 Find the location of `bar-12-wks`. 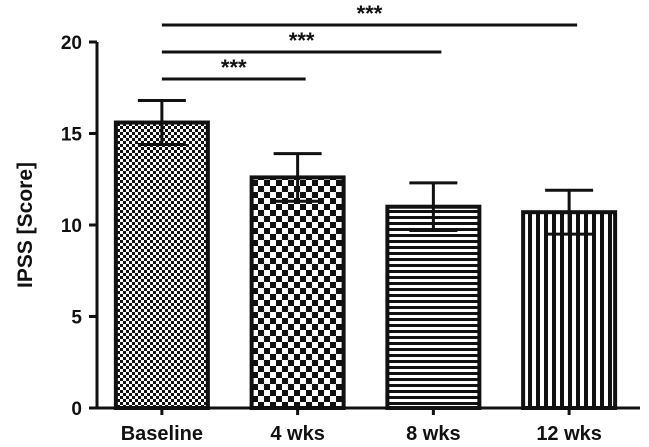

bar-12-wks is located at coordinates (569, 310).